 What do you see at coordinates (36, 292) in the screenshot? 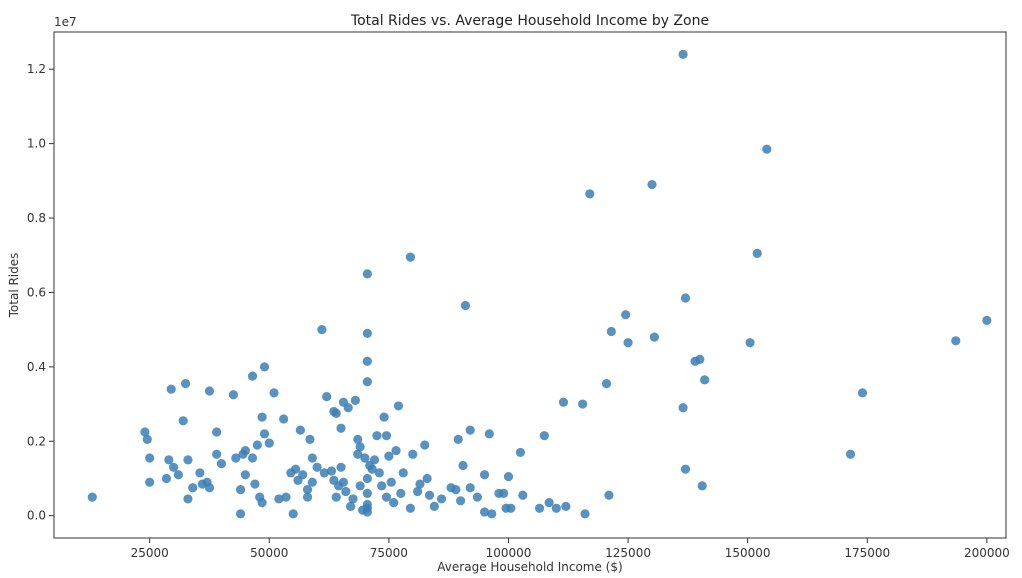
I see `y-tick-label: 0.6` at bounding box center [36, 292].